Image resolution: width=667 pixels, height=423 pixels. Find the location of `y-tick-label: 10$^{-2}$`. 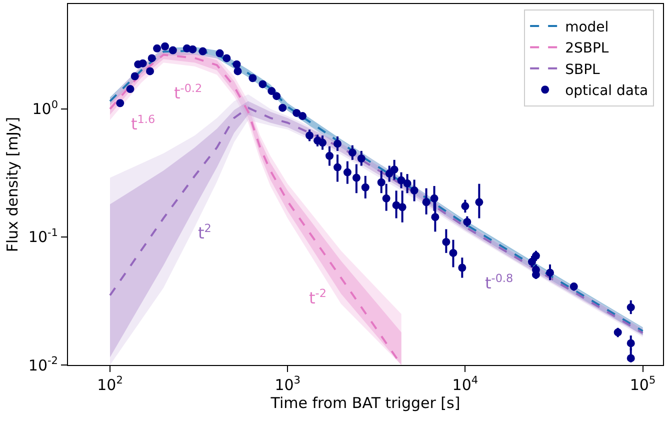

y-tick-label: 10$^{-2}$ is located at coordinates (43, 364).